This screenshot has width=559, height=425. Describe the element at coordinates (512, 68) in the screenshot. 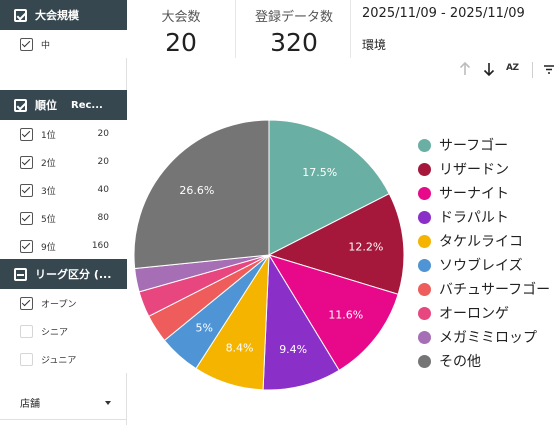

I see `sort-az-icon: AZ` at that location.